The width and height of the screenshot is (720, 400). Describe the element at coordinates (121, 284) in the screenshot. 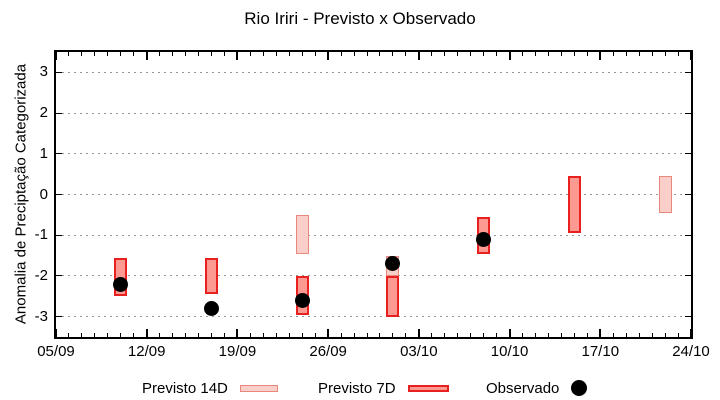

I see `observed-dot-10/09` at that location.